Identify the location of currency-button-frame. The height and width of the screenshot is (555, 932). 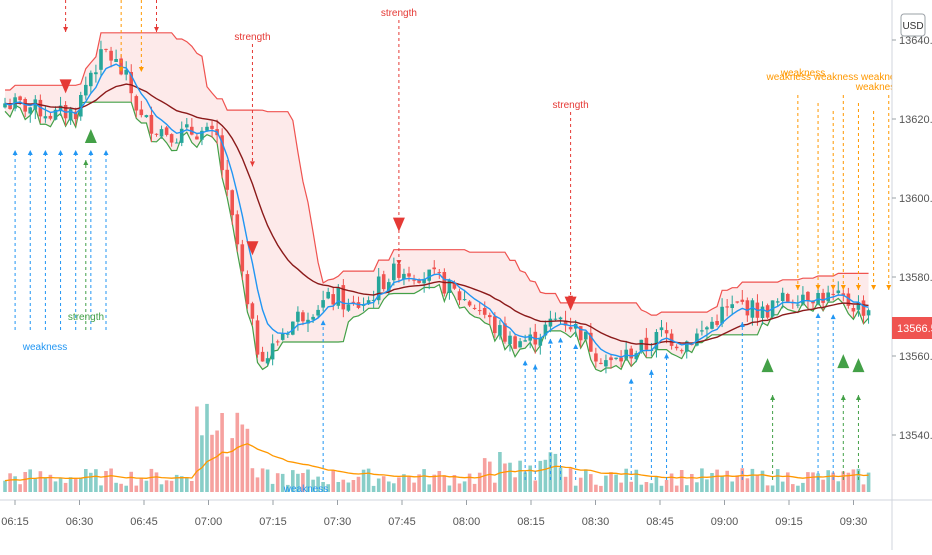
(913, 25).